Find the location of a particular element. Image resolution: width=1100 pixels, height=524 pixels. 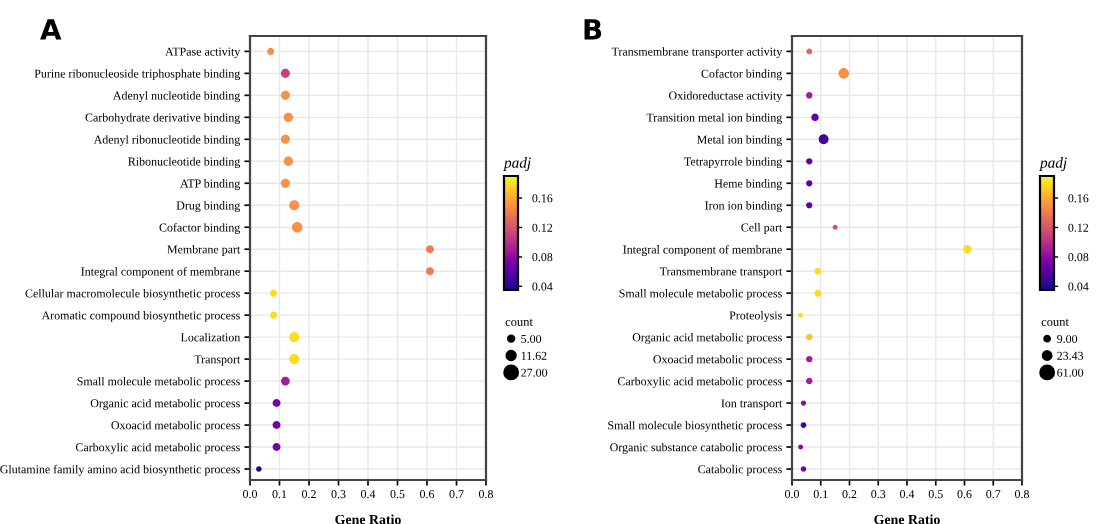

chart-title: B is located at coordinates (593, 29).